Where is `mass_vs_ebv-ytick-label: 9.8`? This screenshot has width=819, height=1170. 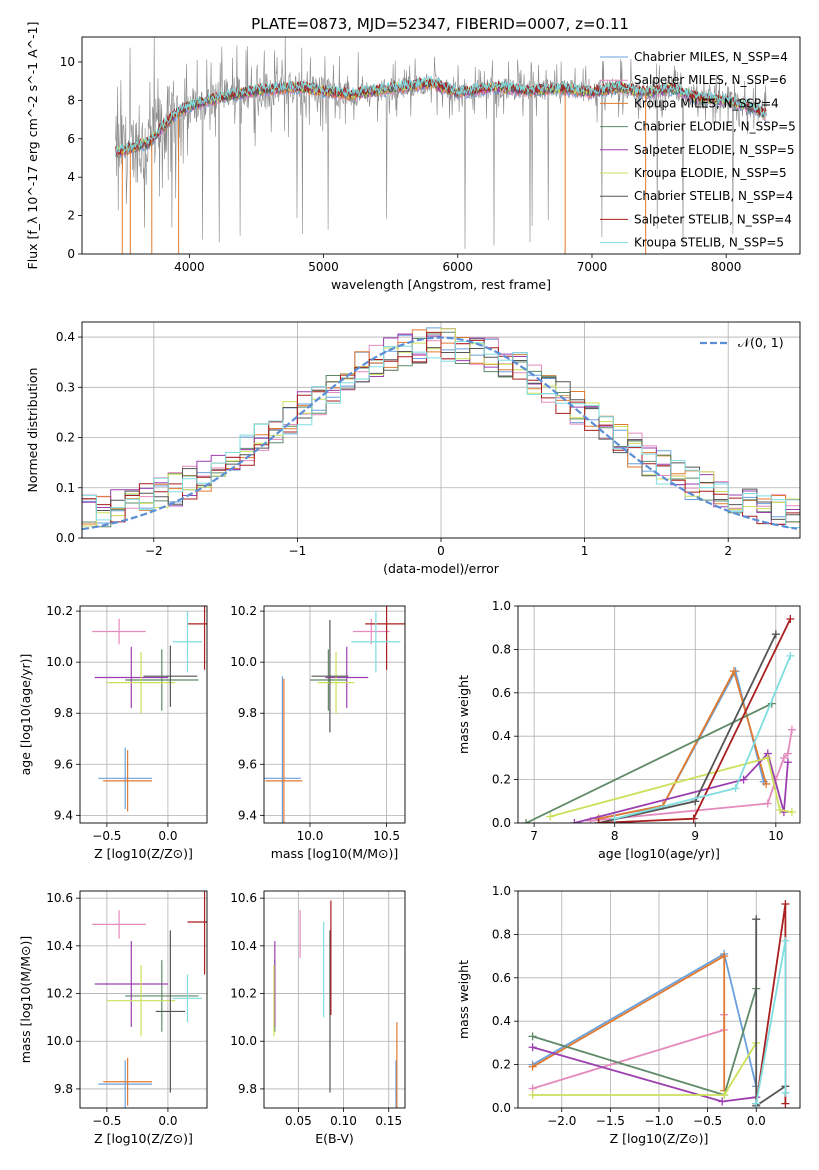 mass_vs_ebv-ytick-label: 9.8 is located at coordinates (247, 1089).